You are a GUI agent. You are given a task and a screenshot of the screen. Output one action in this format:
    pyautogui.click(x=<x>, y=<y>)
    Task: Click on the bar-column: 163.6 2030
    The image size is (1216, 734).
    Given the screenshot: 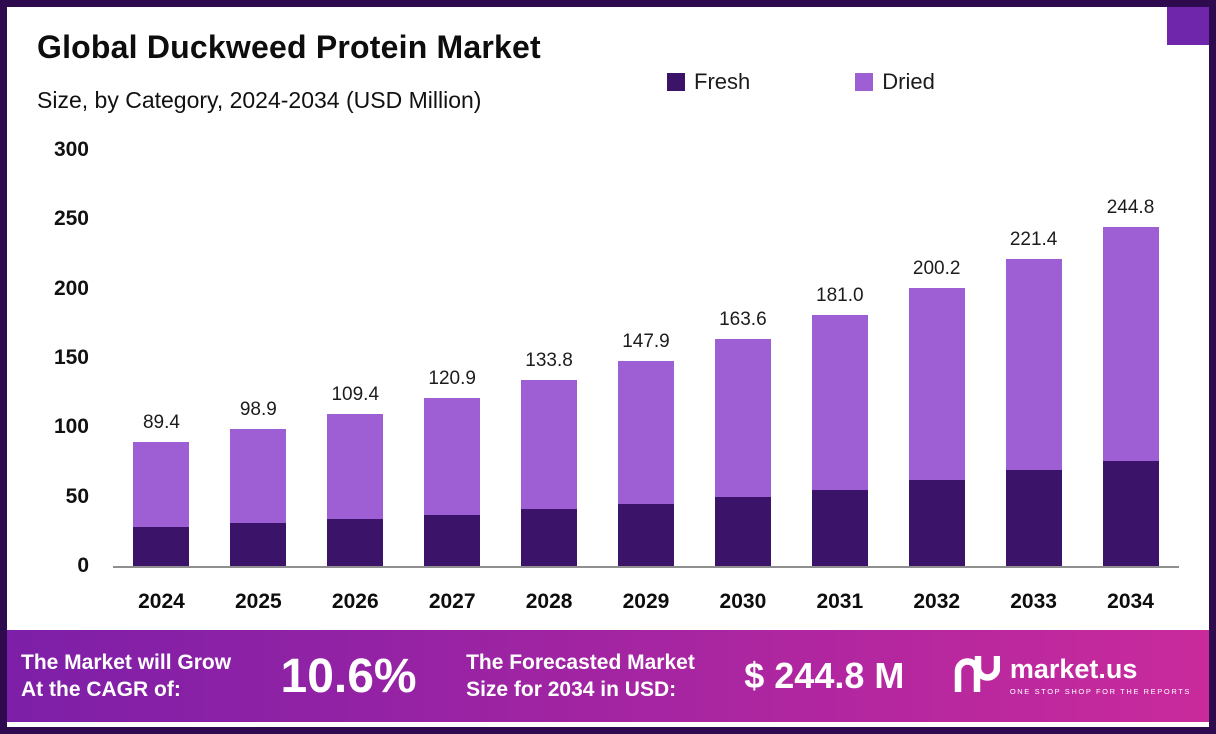 What is the action you would take?
    pyautogui.click(x=742, y=381)
    